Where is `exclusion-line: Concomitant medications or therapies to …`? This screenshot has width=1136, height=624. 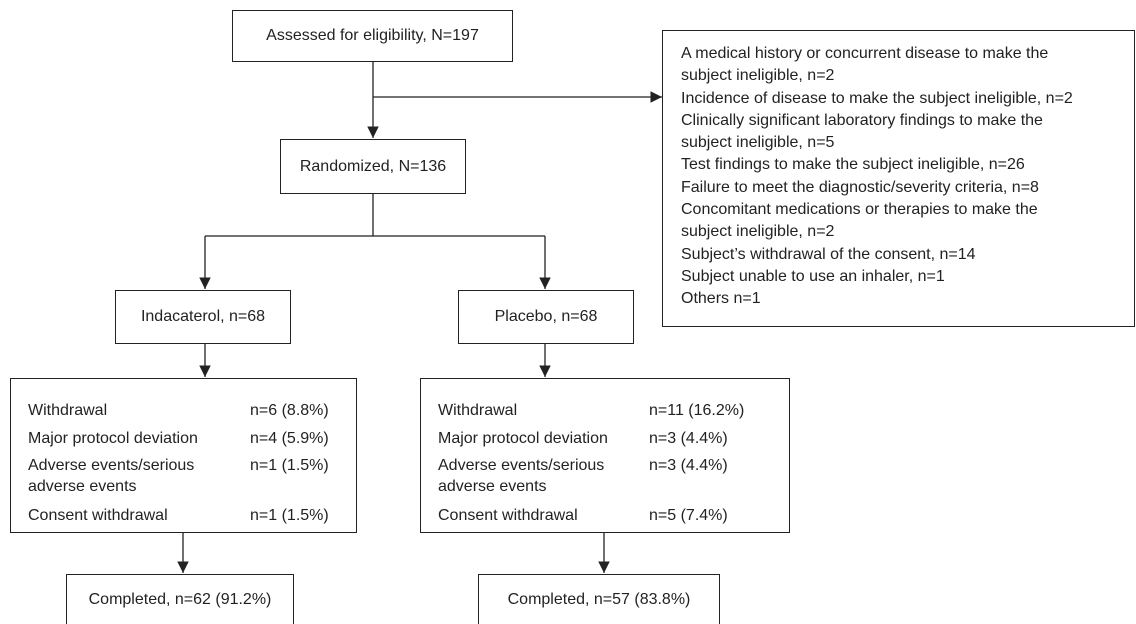
exclusion-line: Concomitant medications or therapies to … is located at coordinates (859, 210).